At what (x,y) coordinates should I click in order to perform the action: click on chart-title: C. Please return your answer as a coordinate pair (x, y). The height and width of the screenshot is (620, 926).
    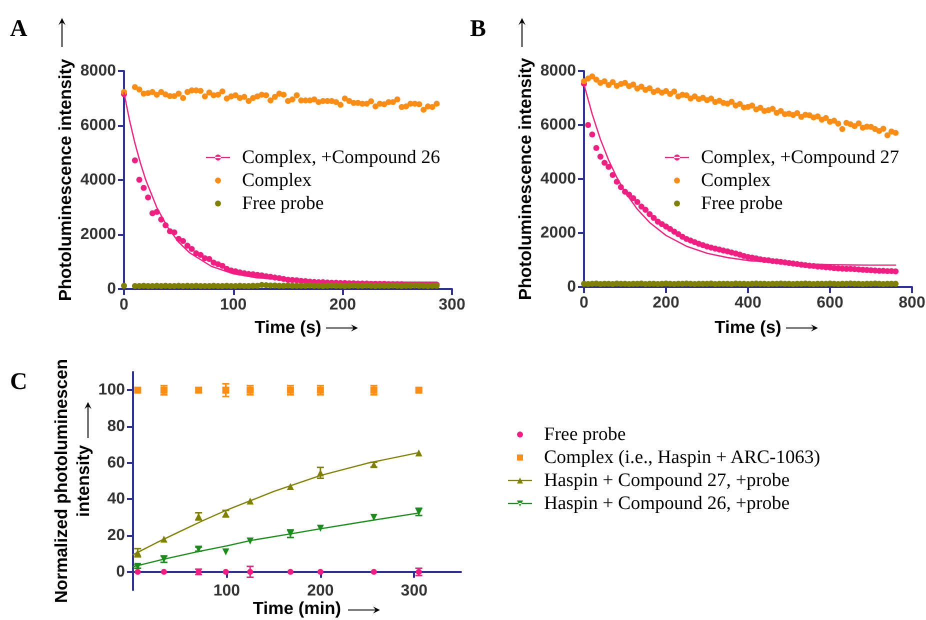
    Looking at the image, I should click on (19, 382).